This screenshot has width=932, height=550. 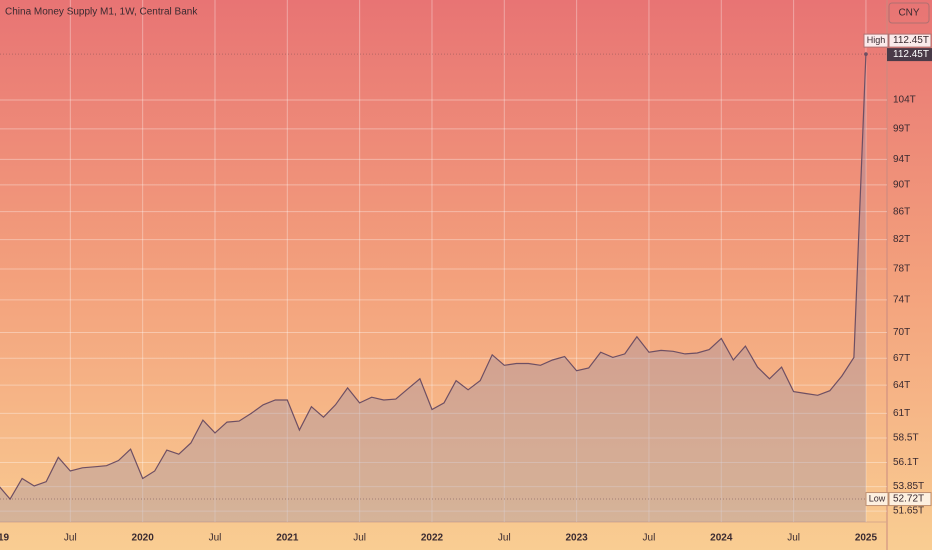 I want to click on x-tick-label: 2019, so click(x=5, y=538).